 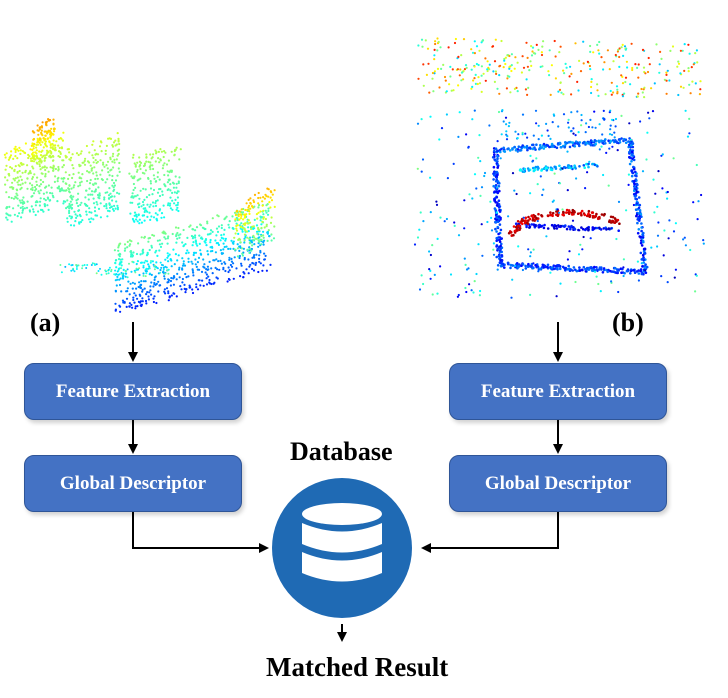 What do you see at coordinates (558, 391) in the screenshot?
I see `feature-extraction-box-b: Feature Extraction` at bounding box center [558, 391].